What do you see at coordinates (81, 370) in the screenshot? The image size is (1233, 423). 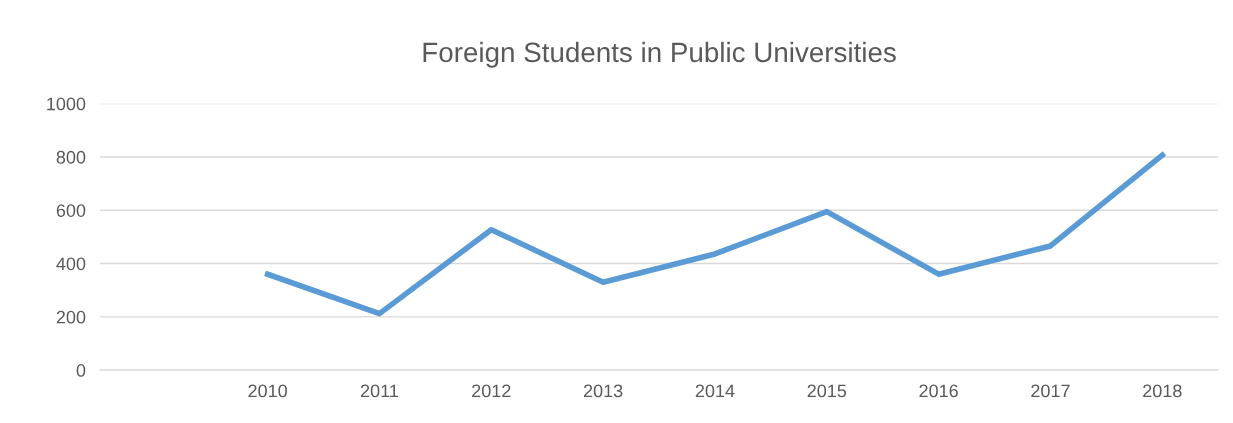 I see `y-tick-label: 0` at bounding box center [81, 370].